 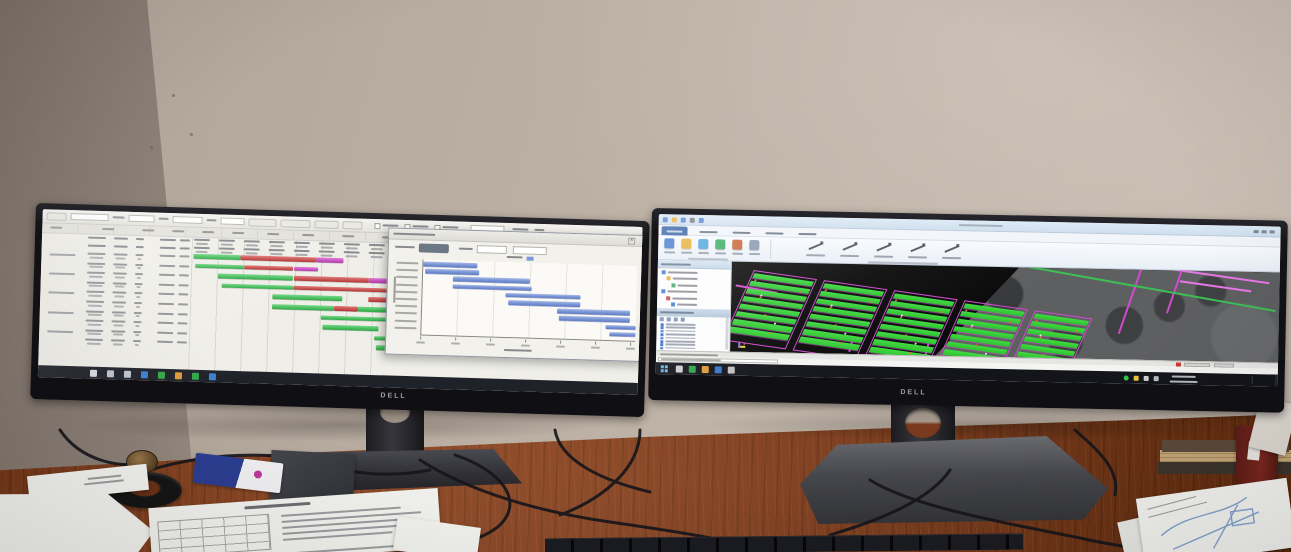 I want to click on plan-bar, so click(x=622, y=334).